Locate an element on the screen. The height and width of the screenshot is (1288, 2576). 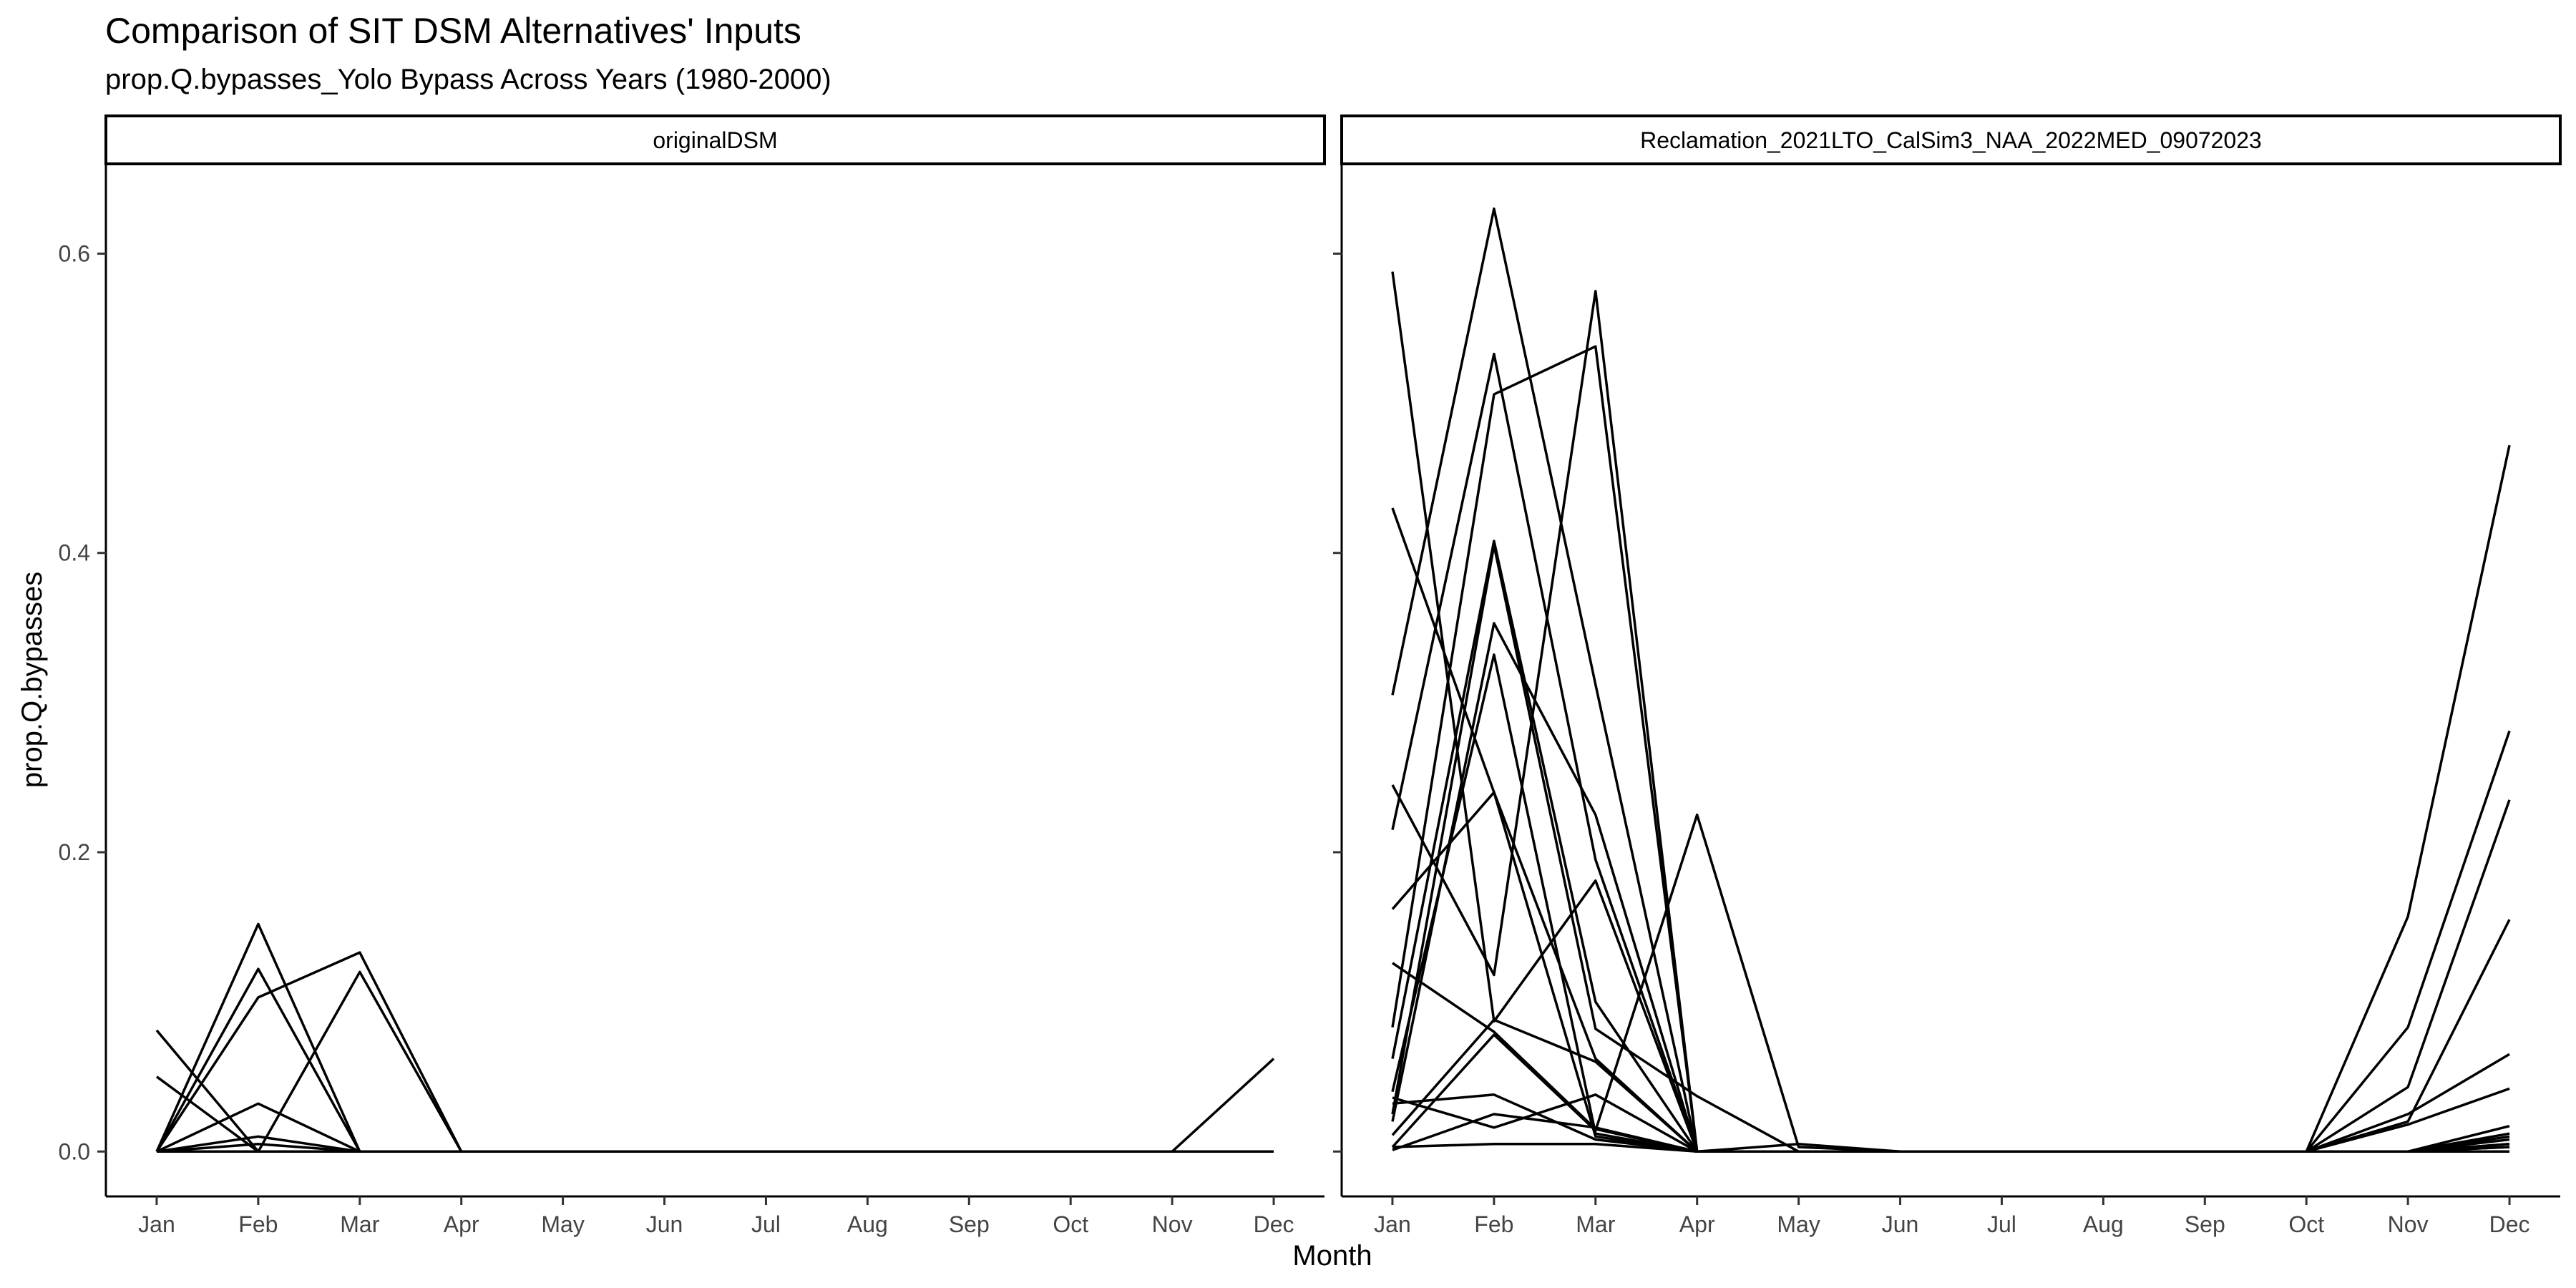
y-axis-title: prop.Q.bypasses is located at coordinates (32, 680).